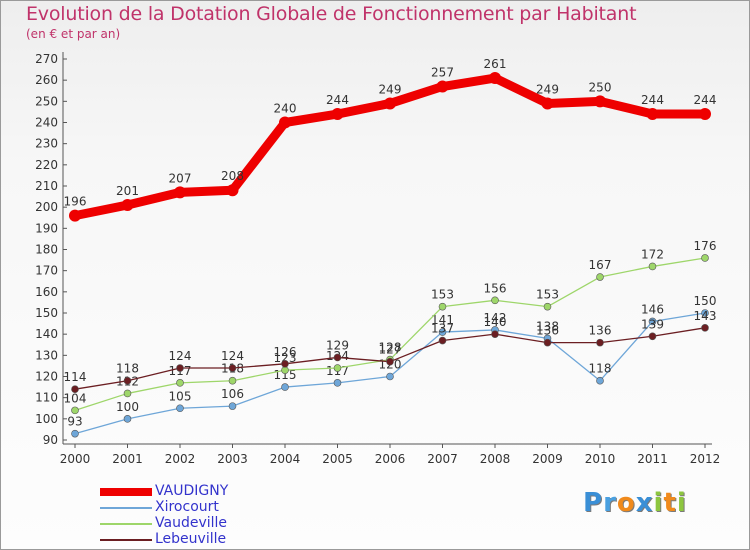 This screenshot has height=550, width=750. What do you see at coordinates (46, 186) in the screenshot?
I see `y-tick-label: 210` at bounding box center [46, 186].